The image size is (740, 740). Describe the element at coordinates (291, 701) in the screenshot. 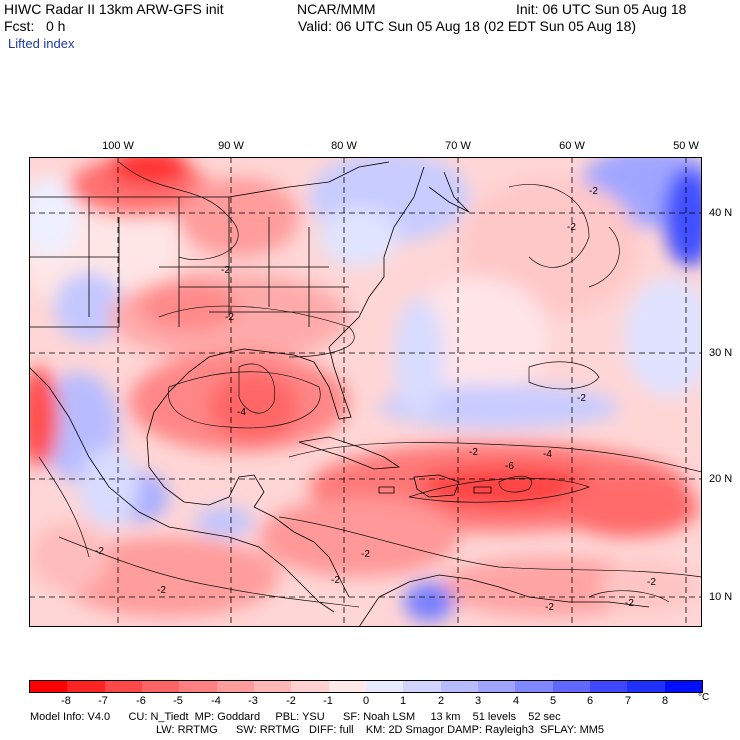

I see `colorbar-tick: -2` at that location.